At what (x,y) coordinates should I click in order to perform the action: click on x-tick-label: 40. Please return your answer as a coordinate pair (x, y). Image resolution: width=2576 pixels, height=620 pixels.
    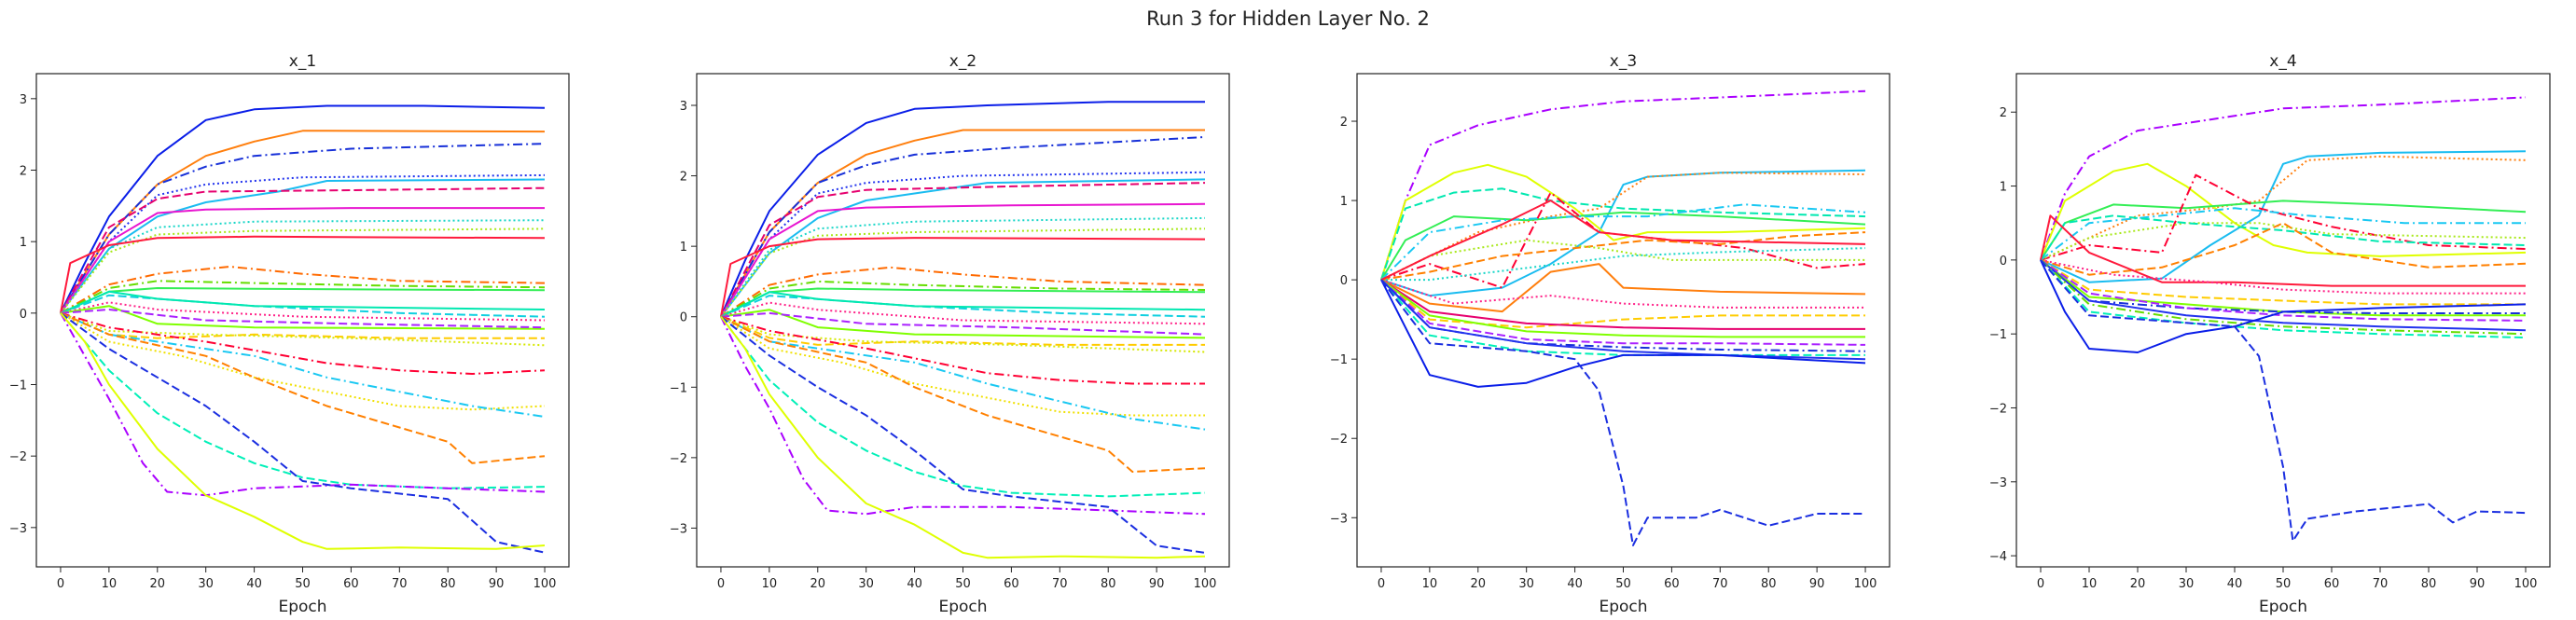
    Looking at the image, I should click on (2235, 584).